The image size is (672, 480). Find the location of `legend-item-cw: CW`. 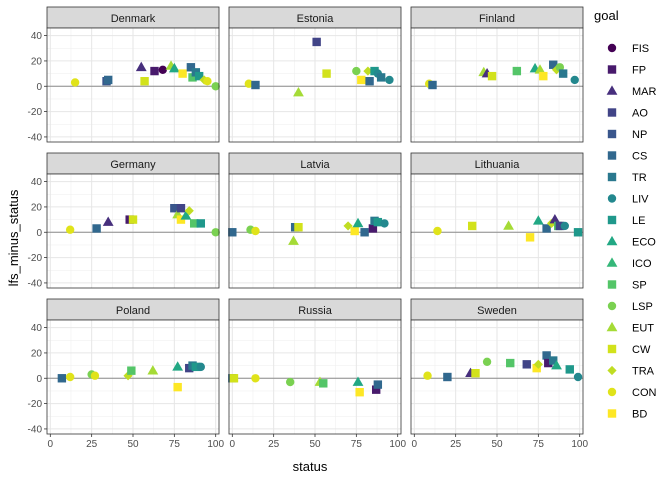

legend-item-cw: CW is located at coordinates (629, 350).